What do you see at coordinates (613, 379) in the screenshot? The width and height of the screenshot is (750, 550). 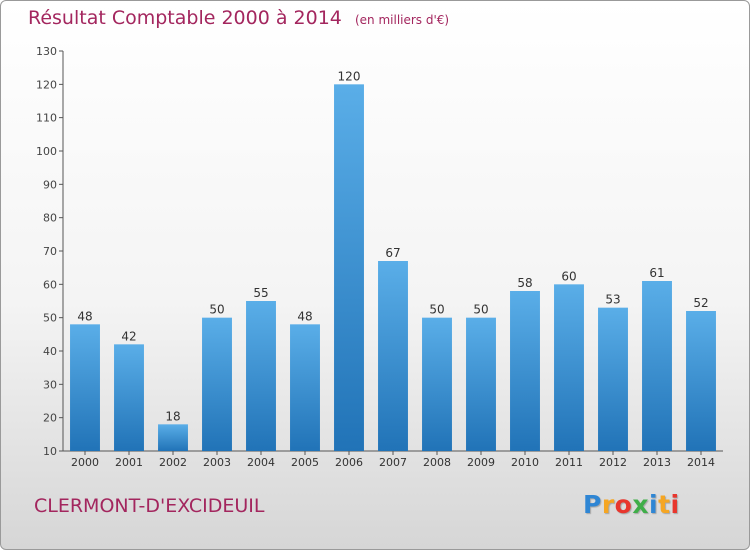 I see `bar-2012` at bounding box center [613, 379].